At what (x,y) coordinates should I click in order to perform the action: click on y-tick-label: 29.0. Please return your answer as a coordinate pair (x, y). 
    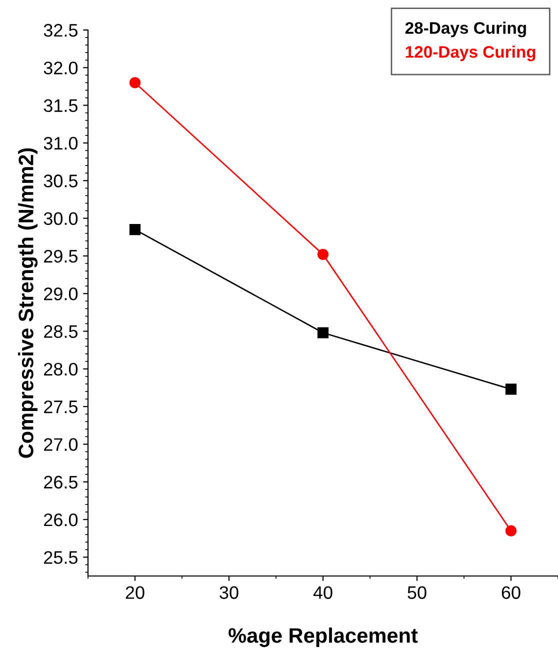
    Looking at the image, I should click on (61, 294).